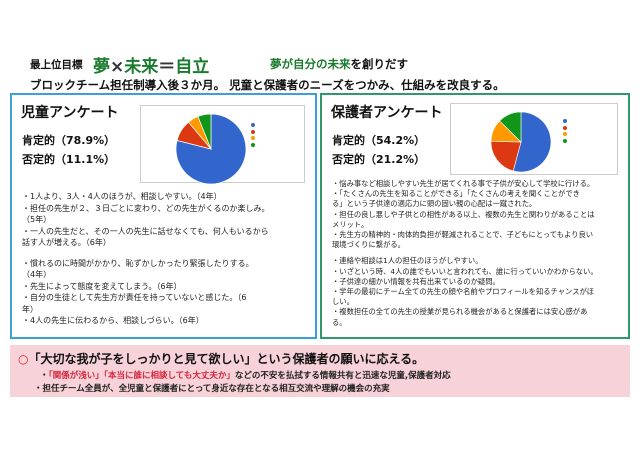 Image resolution: width=640 pixels, height=452 pixels. What do you see at coordinates (37, 219) in the screenshot?
I see `comment-line: （5年）` at bounding box center [37, 219].